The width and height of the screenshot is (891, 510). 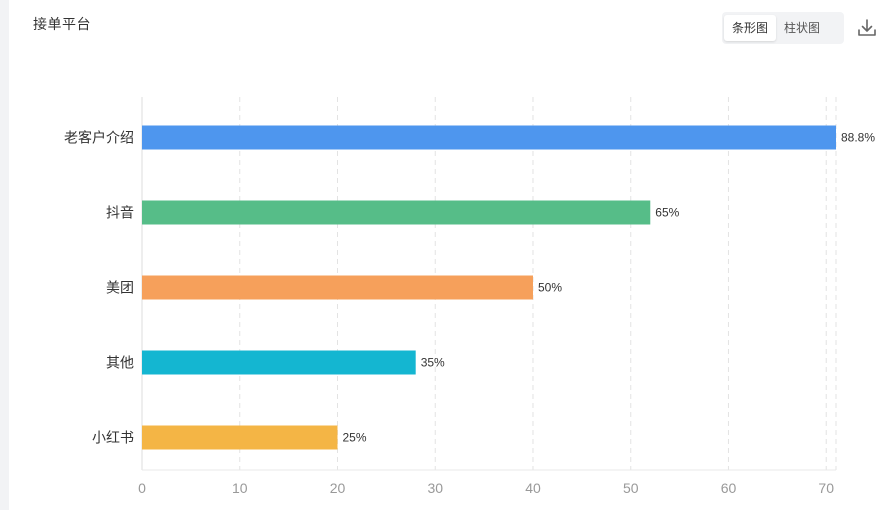 I want to click on chart-type-toggle: 条形图 柱状图, so click(x=783, y=28).